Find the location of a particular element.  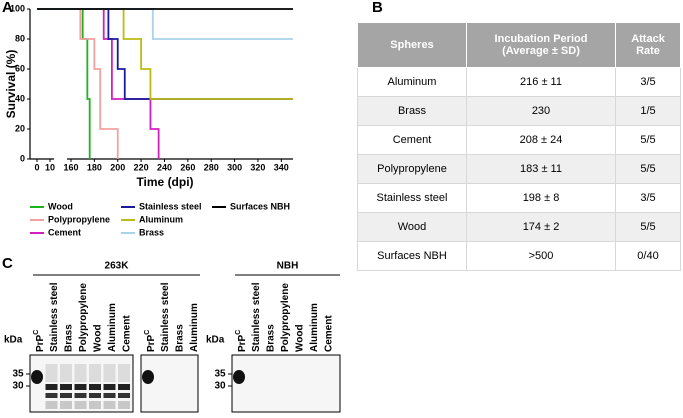

table-row: Cement 208 ± 24 5/5 is located at coordinates (519, 140).